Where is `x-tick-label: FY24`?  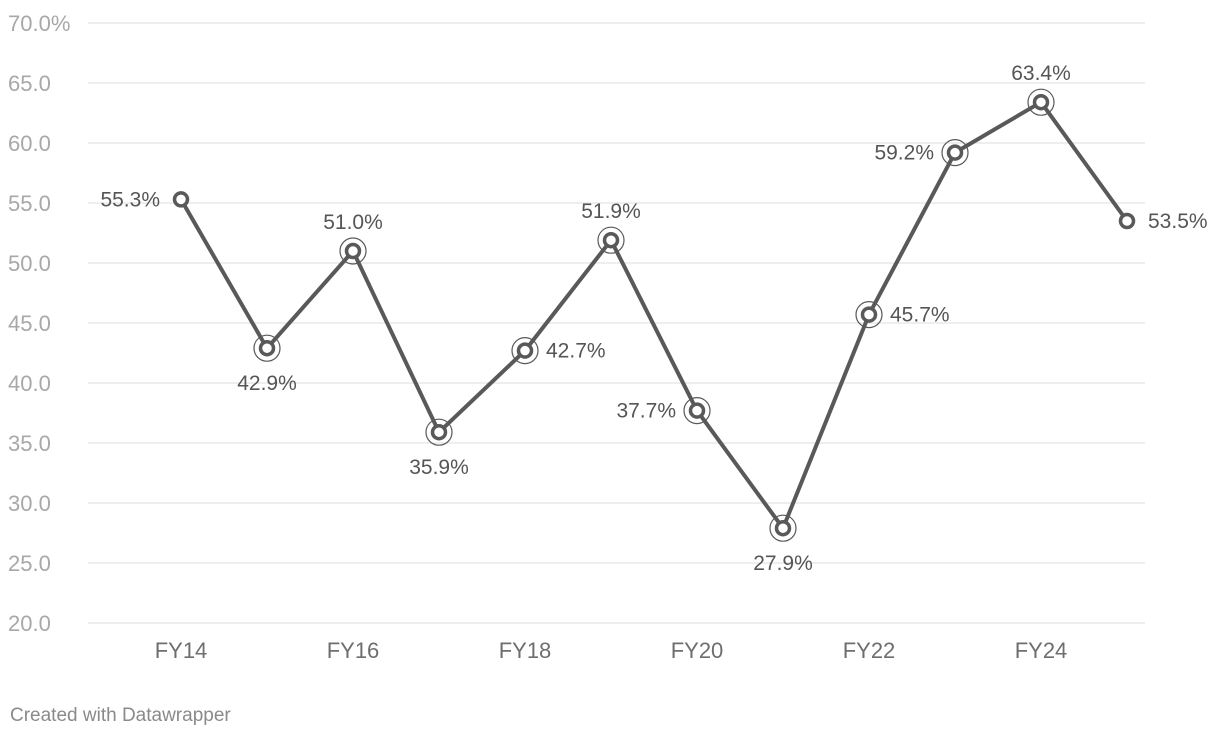
x-tick-label: FY24 is located at coordinates (1041, 650).